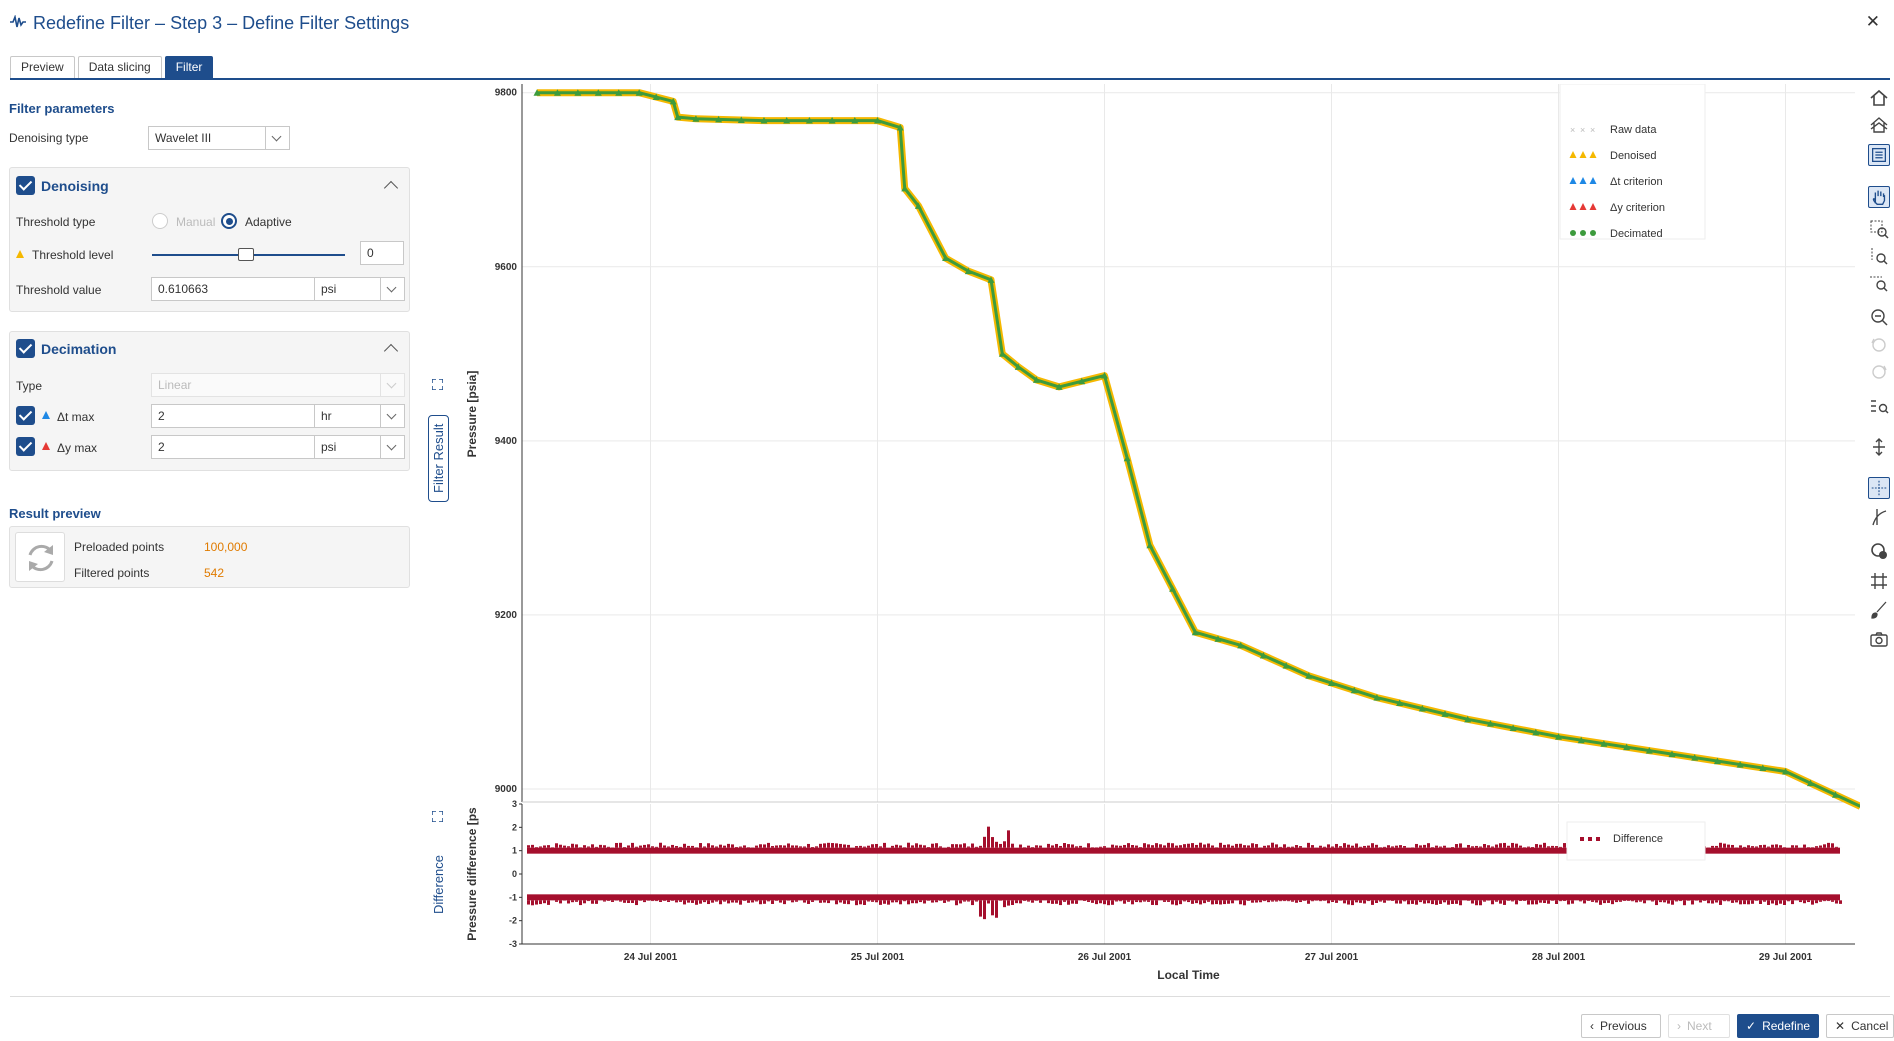 The image size is (1894, 1041). I want to click on zoom-x-icon, so click(1879, 256).